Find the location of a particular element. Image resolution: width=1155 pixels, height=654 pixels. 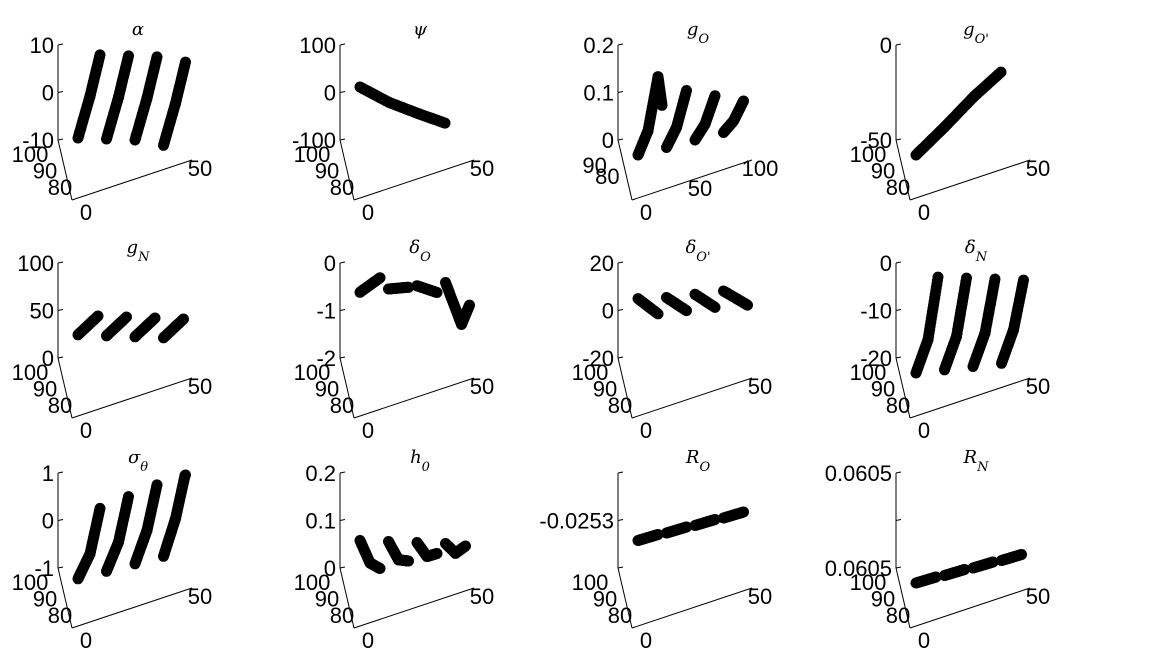

z-tick-label: 0.1 is located at coordinates (598, 93).